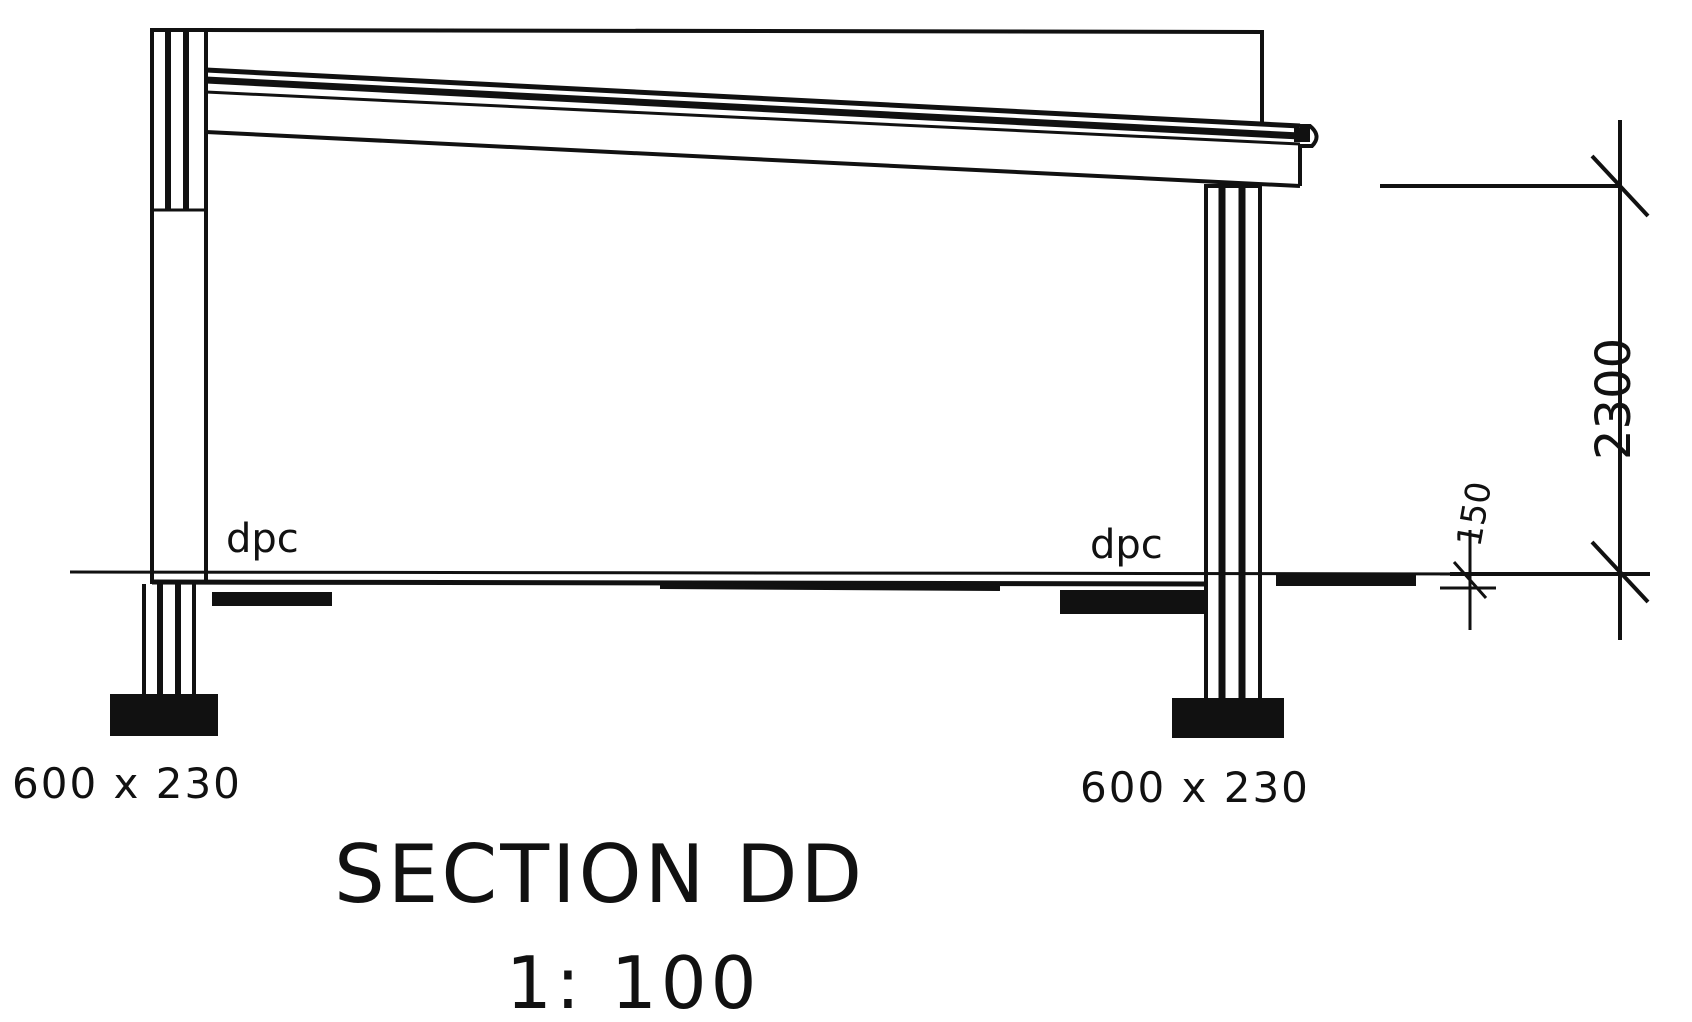  I want to click on footing-size-left: 600 x 230, so click(127, 783).